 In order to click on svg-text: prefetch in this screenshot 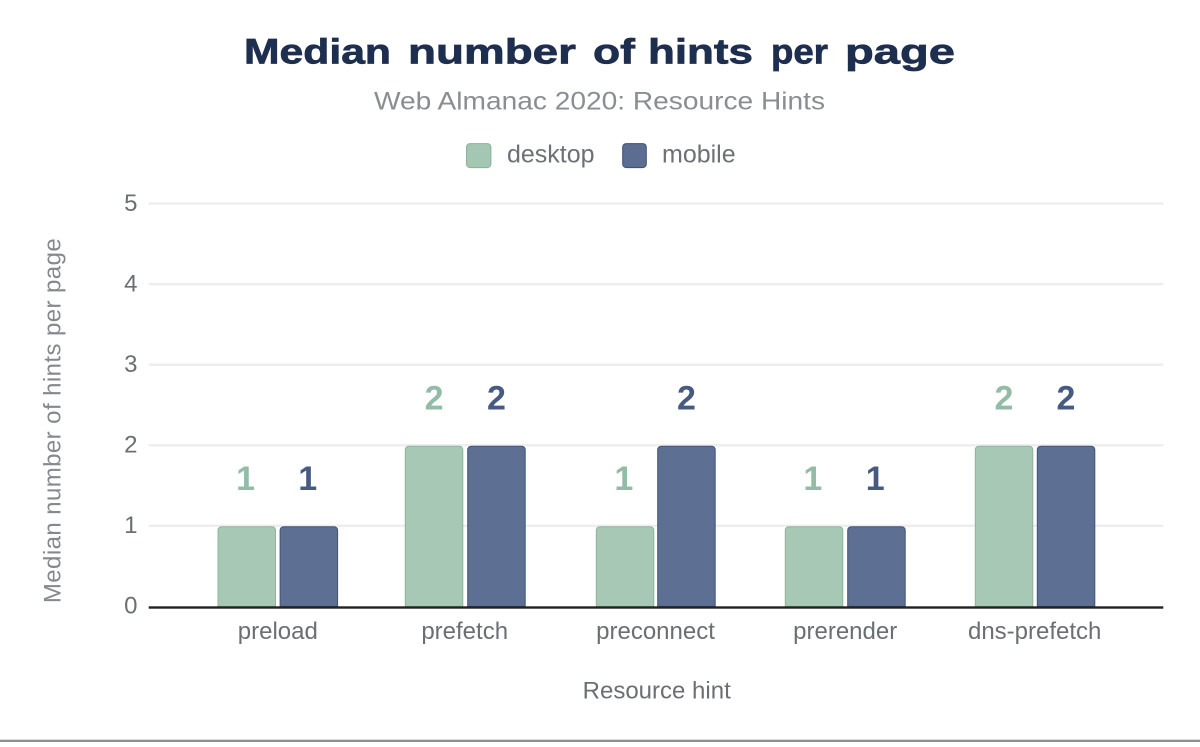, I will do `click(464, 631)`.